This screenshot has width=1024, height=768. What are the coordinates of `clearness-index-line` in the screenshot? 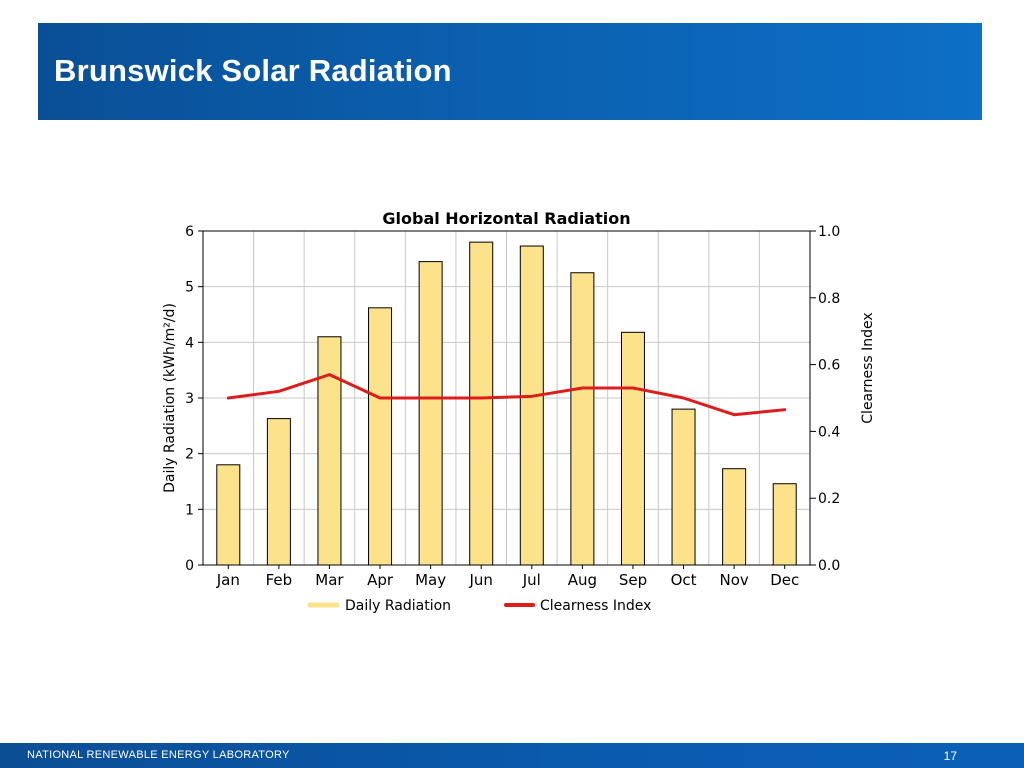 It's located at (506, 395).